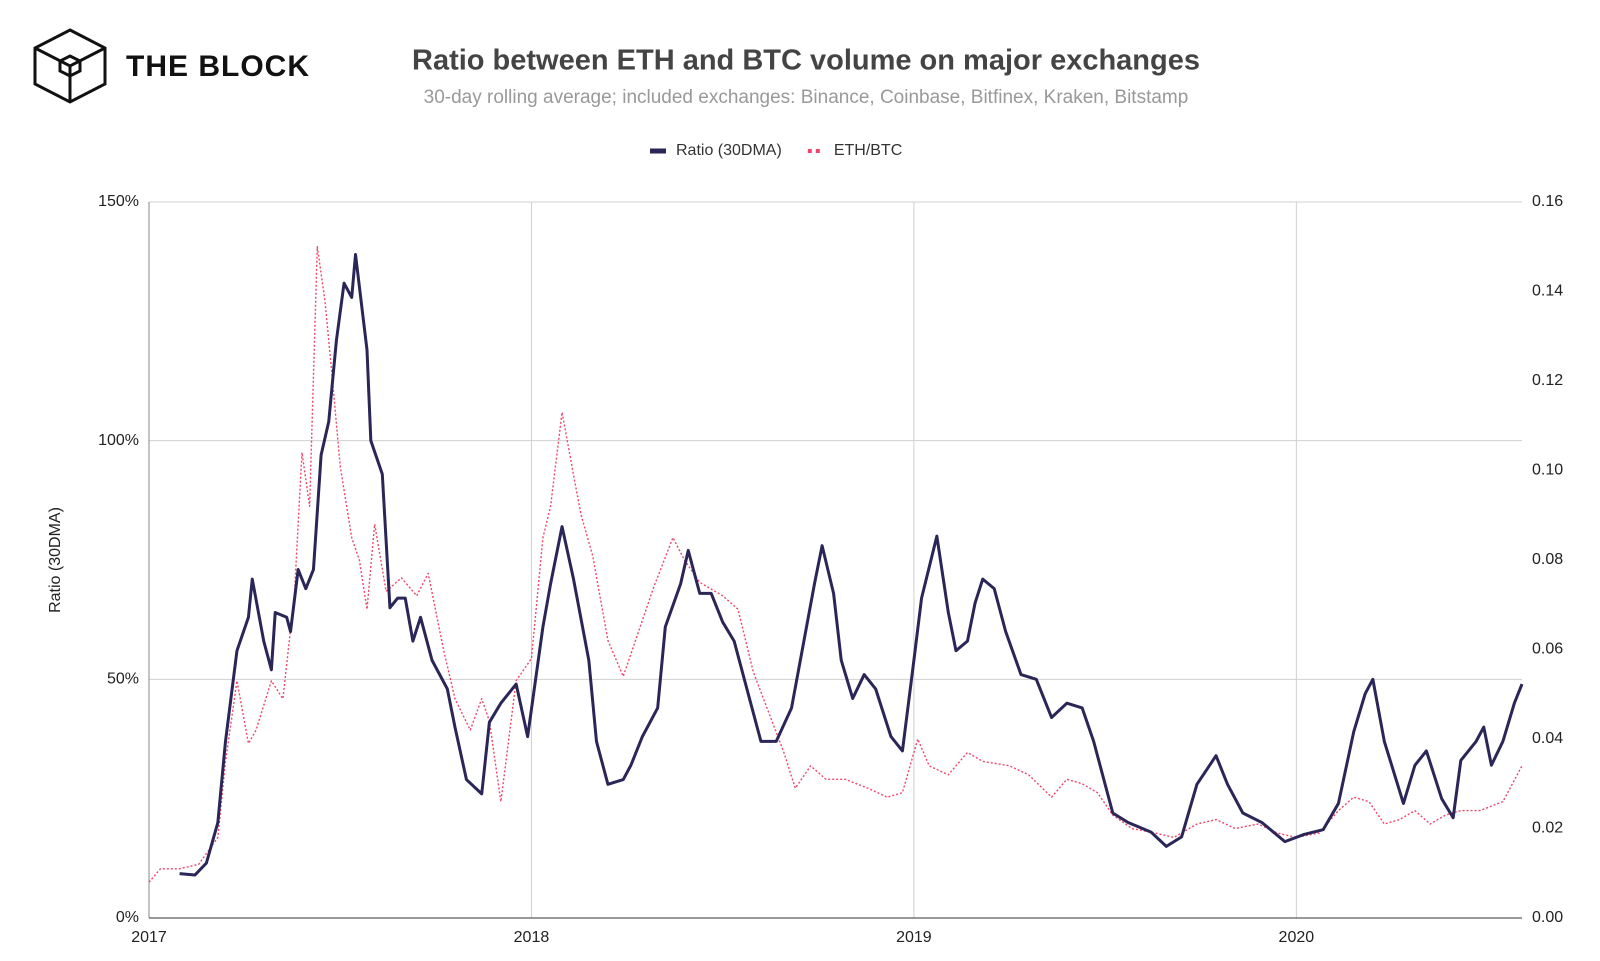 This screenshot has height=961, width=1600. What do you see at coordinates (127, 917) in the screenshot?
I see `y-tick-label: 0%` at bounding box center [127, 917].